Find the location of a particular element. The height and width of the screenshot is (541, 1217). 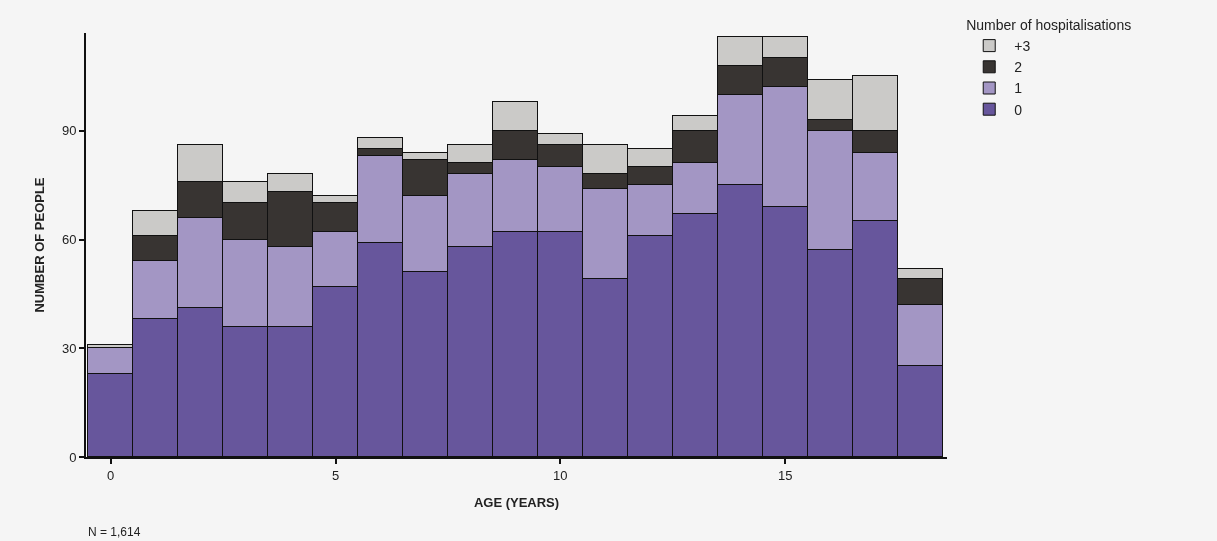

legend-label: 0 is located at coordinates (1018, 109).